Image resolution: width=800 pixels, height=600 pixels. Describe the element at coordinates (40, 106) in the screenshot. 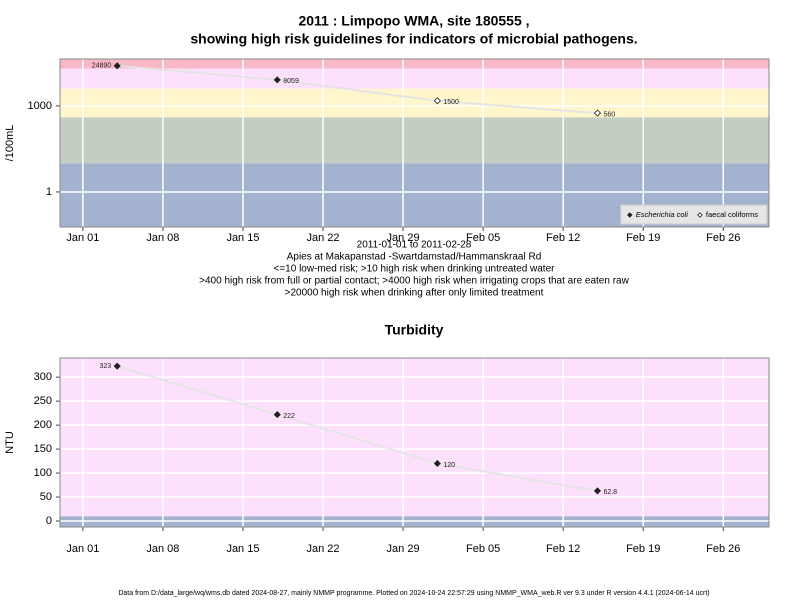

I see `y-tick-label: 1000` at that location.